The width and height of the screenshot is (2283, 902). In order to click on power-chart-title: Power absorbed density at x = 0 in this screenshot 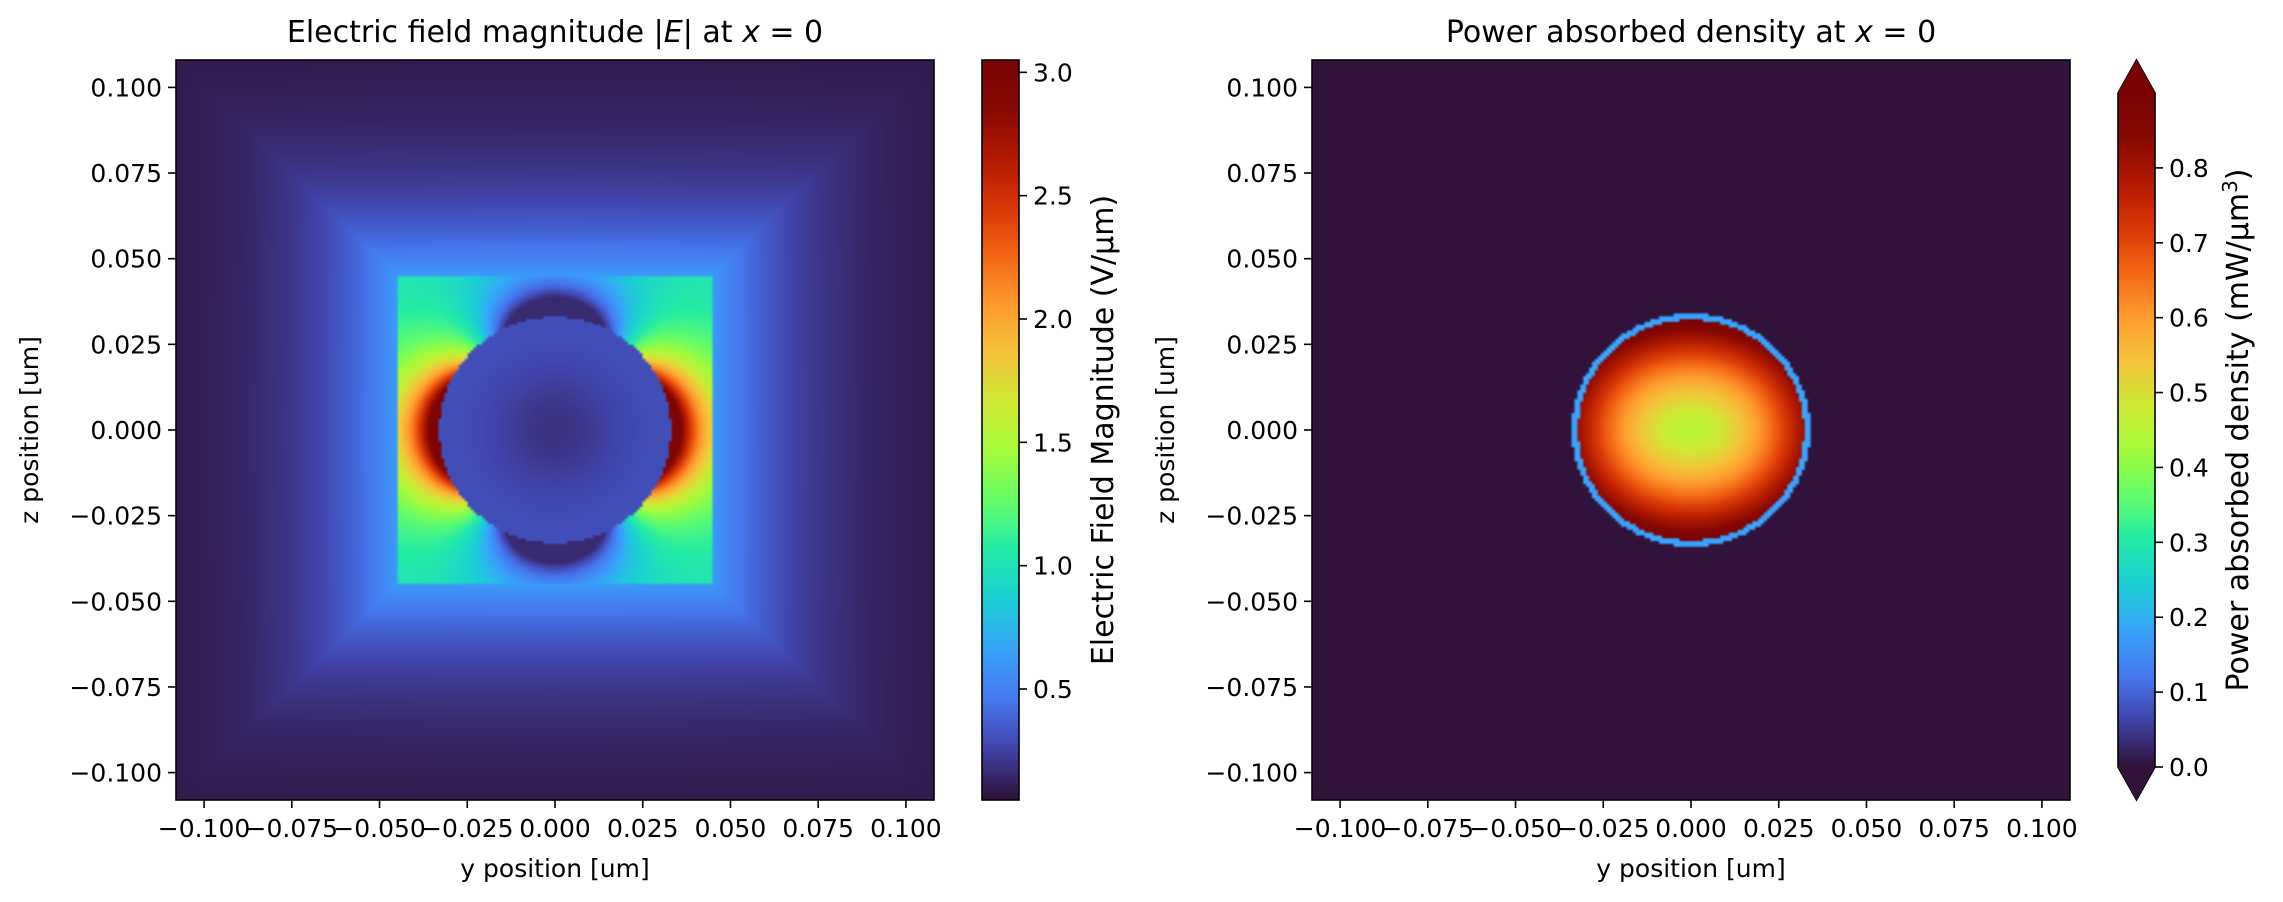, I will do `click(1691, 32)`.